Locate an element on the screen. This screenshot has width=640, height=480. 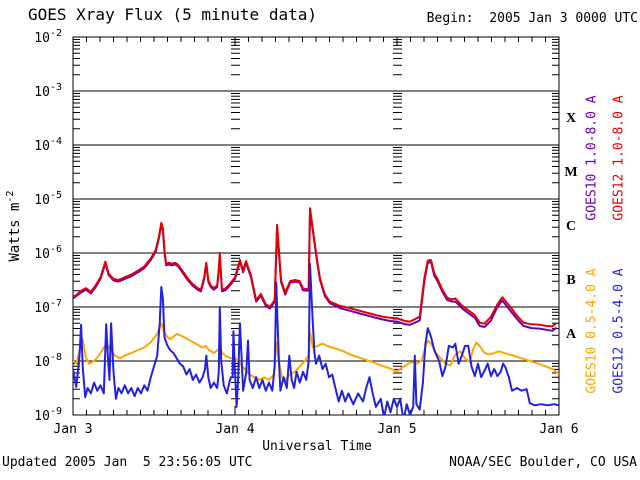
flux-class-letters: X M C B A is located at coordinates (570, 226).